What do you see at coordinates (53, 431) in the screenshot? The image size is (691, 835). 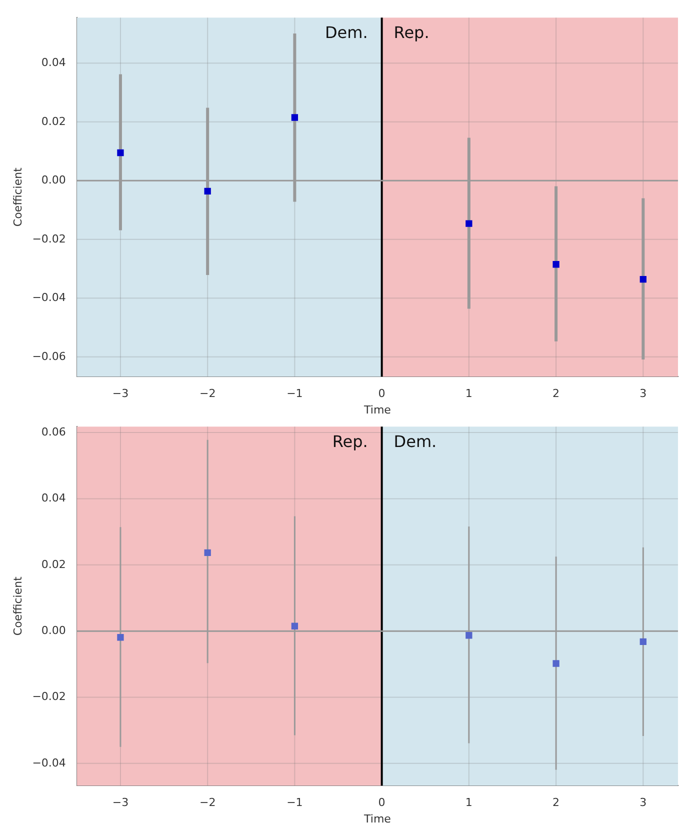 I see `y-tick-label: 0.06` at bounding box center [53, 431].